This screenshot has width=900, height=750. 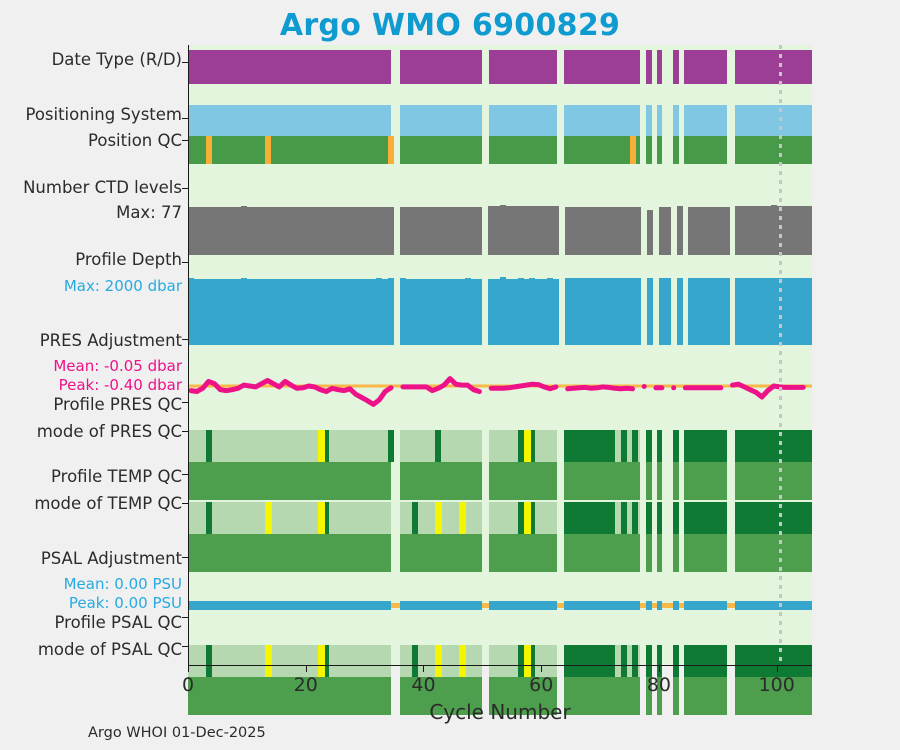 What do you see at coordinates (500, 120) in the screenshot?
I see `band-positioning-system` at bounding box center [500, 120].